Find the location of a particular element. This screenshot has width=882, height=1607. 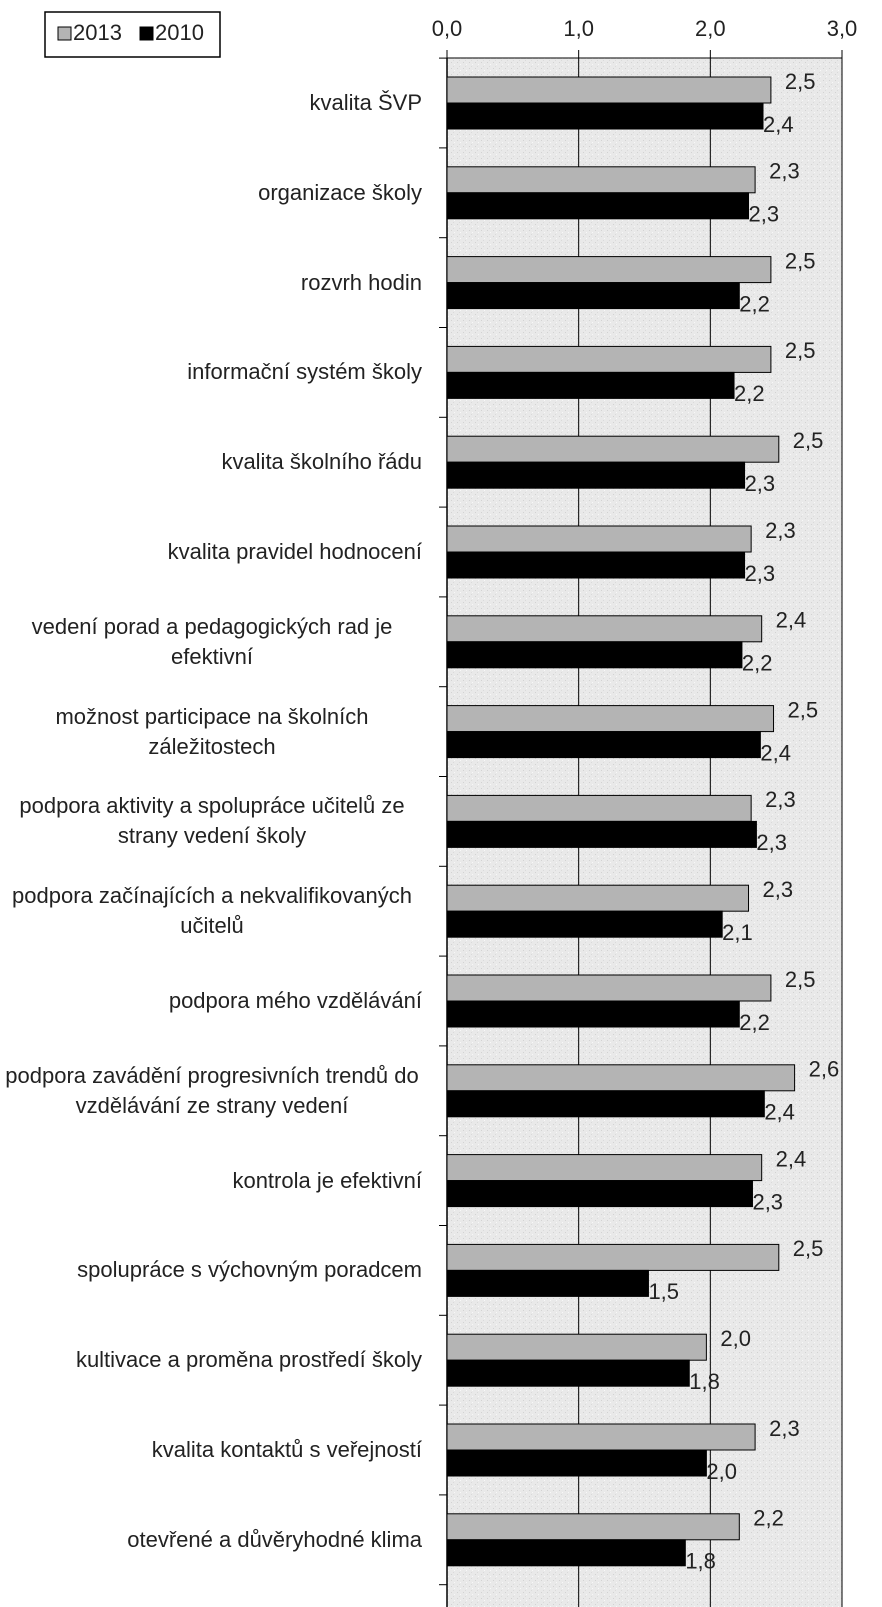

y-tick-label-box: otevřené a důvěryhodné klima is located at coordinates (211, 1540).